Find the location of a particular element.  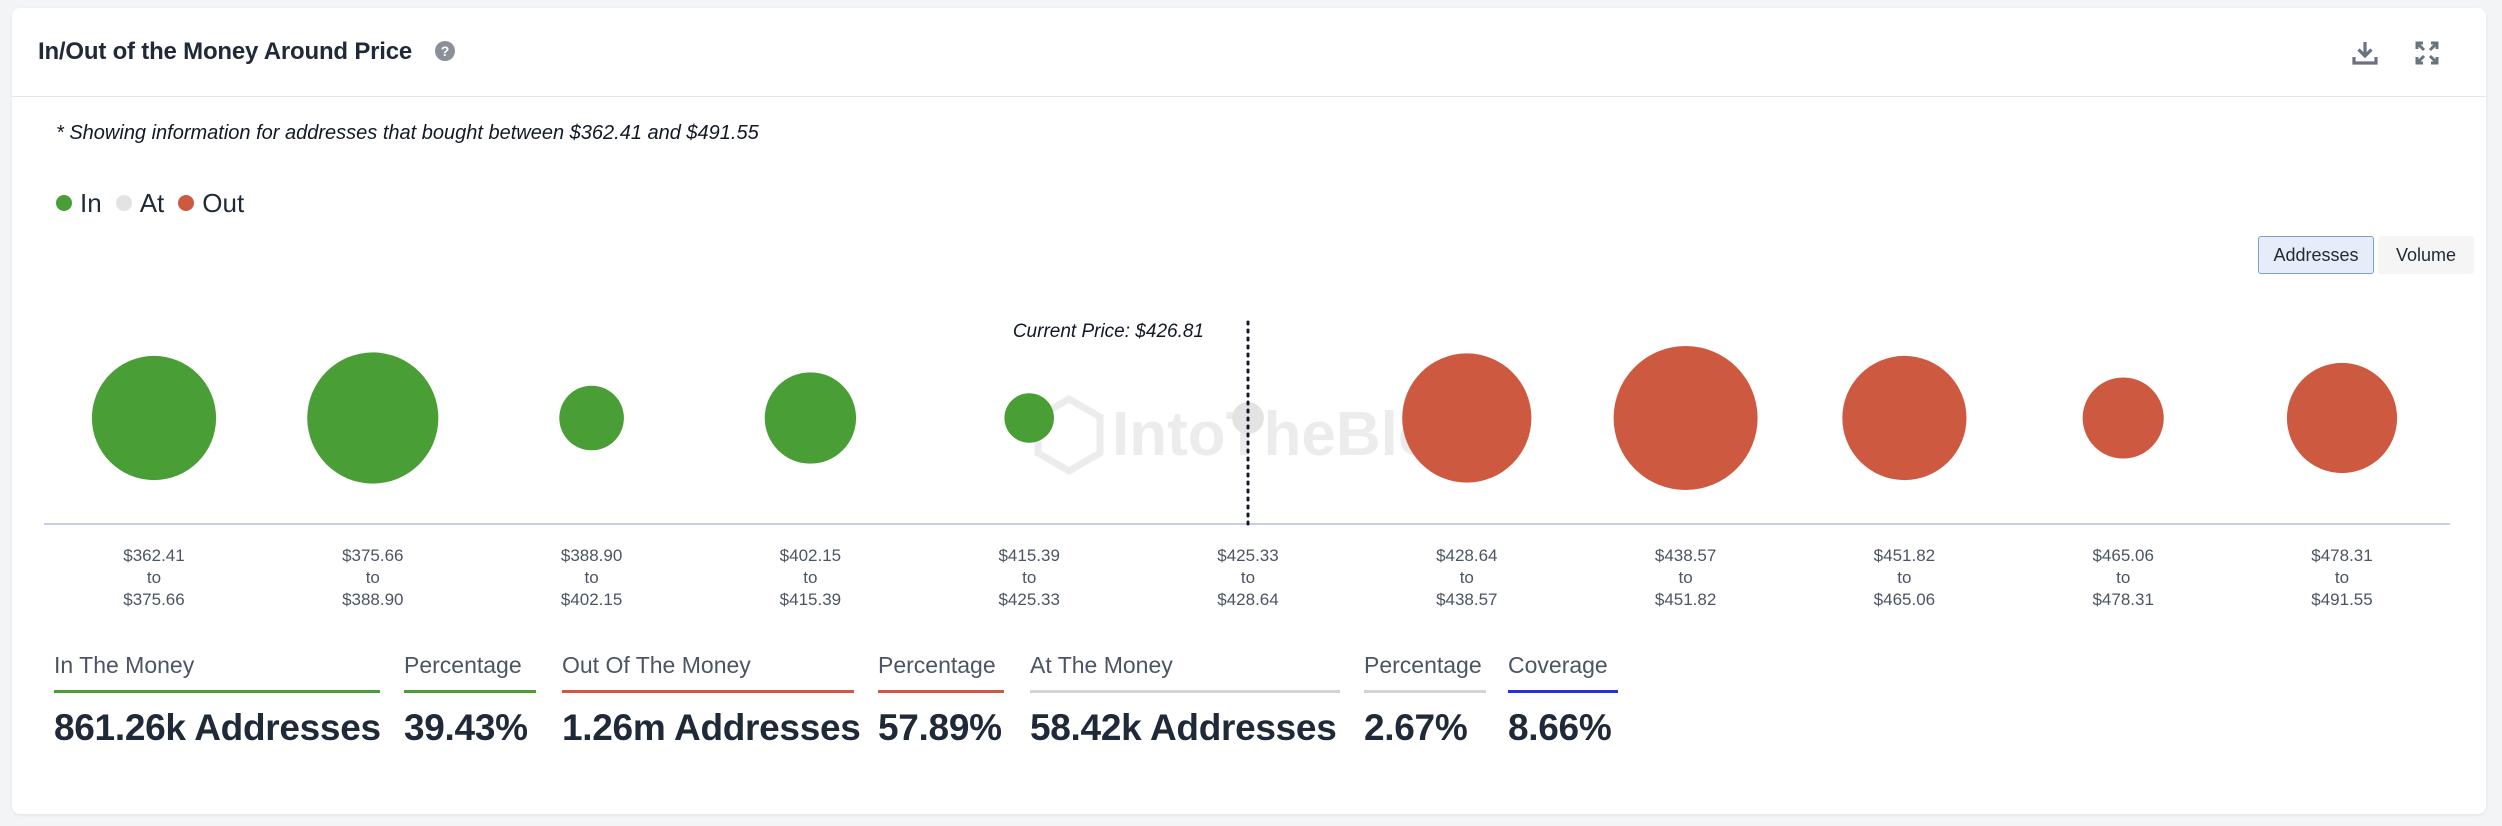

stat-coverage: Coverage 8.66% is located at coordinates (1563, 698).